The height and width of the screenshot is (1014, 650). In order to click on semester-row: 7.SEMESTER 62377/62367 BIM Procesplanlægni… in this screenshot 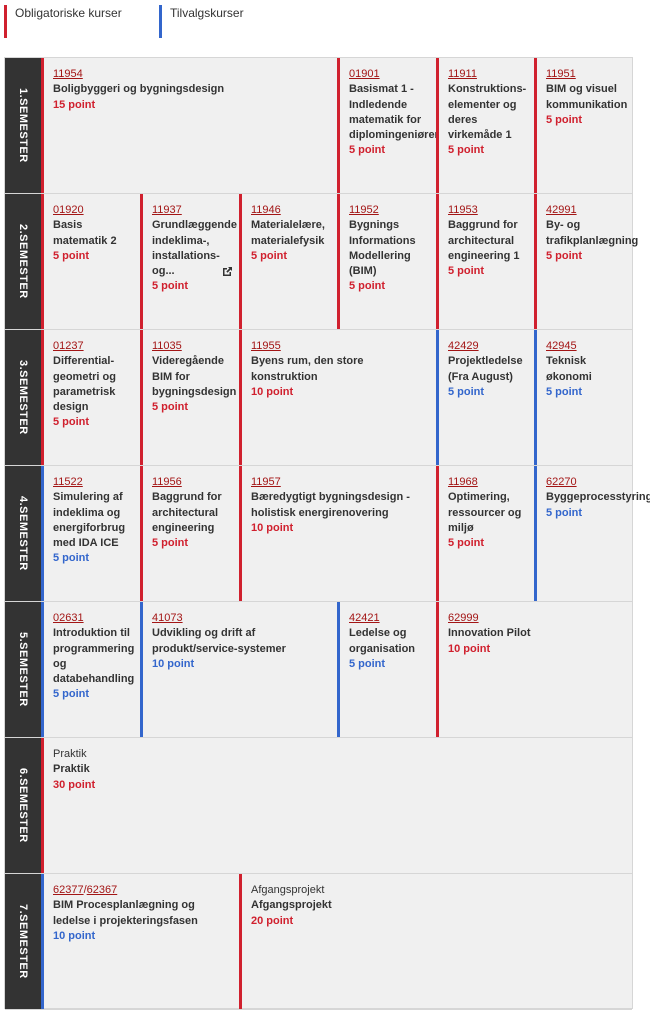, I will do `click(318, 942)`.